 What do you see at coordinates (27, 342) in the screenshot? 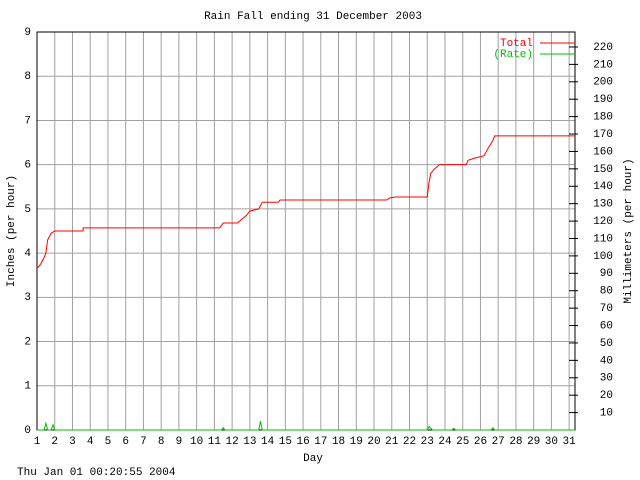
I see `y-tick-label: 2` at bounding box center [27, 342].